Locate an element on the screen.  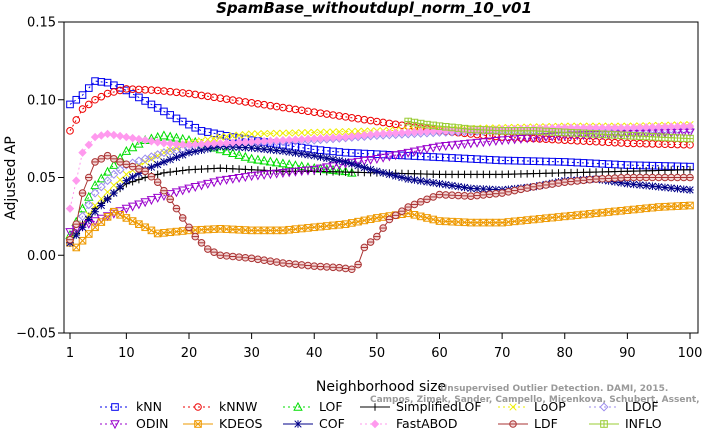
x-tick-label: 1 is located at coordinates (70, 353).